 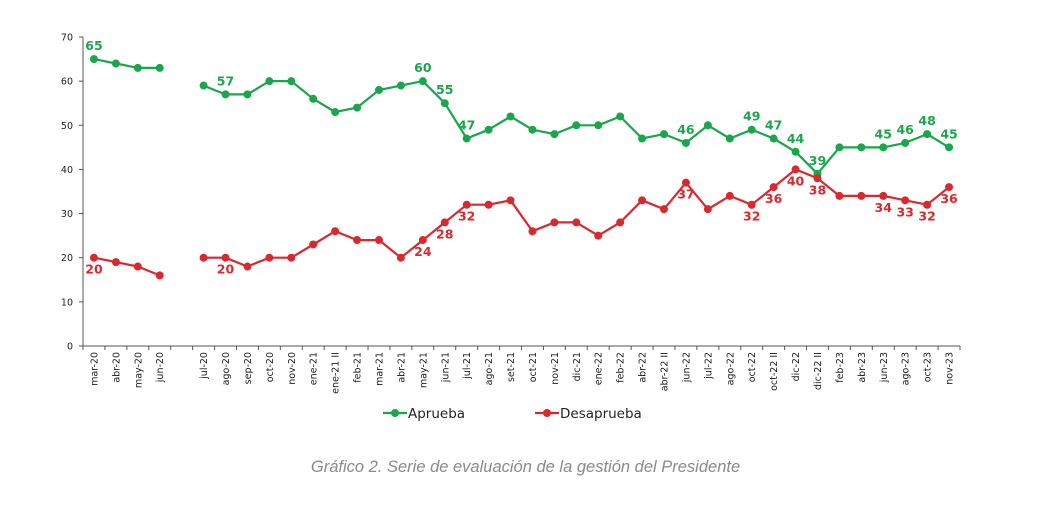 What do you see at coordinates (395, 413) in the screenshot?
I see `legend-marker-aprueba` at bounding box center [395, 413].